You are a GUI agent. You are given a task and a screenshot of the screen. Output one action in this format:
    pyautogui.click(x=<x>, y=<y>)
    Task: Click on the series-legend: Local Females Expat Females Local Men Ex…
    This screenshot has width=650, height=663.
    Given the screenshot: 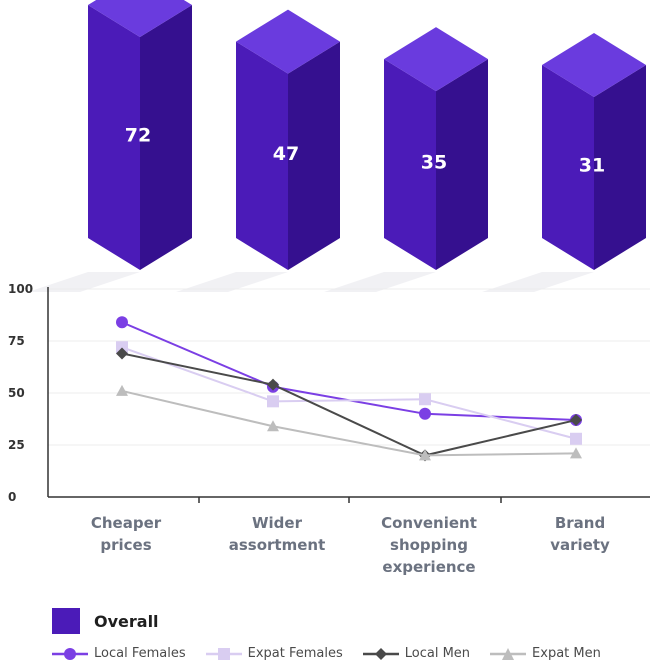 What is the action you would take?
    pyautogui.click(x=326, y=653)
    